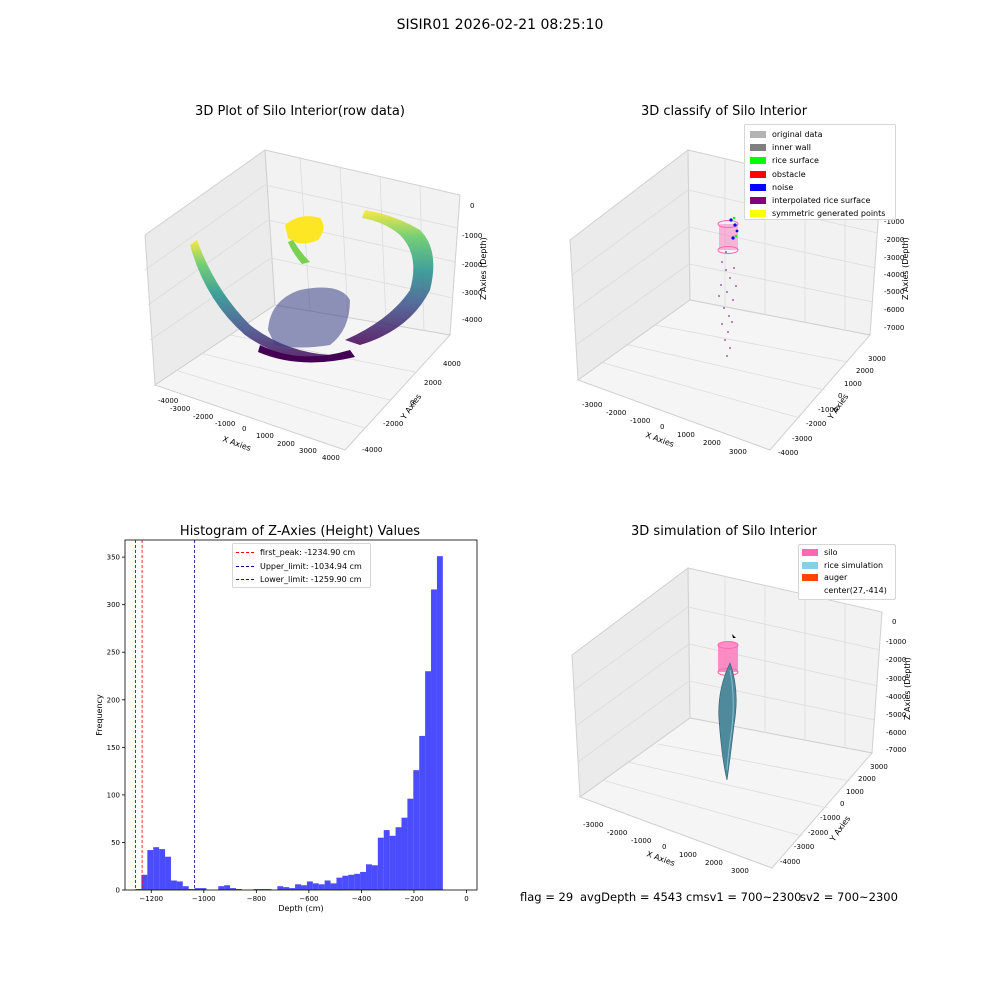 Image resolution: width=1000 pixels, height=1000 pixels. What do you see at coordinates (413, 899) in the screenshot?
I see `histogram-xtick: −200` at bounding box center [413, 899].